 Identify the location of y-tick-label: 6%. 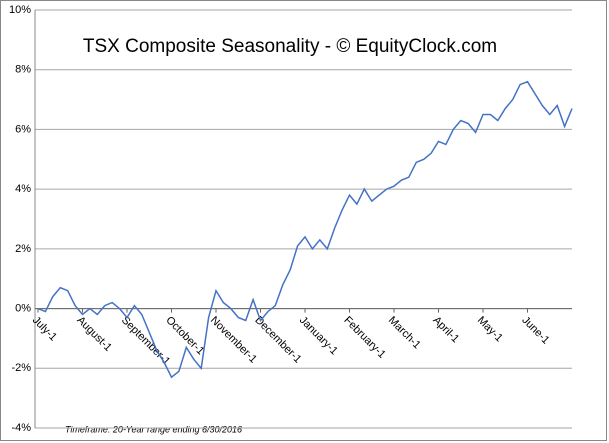
(23, 129).